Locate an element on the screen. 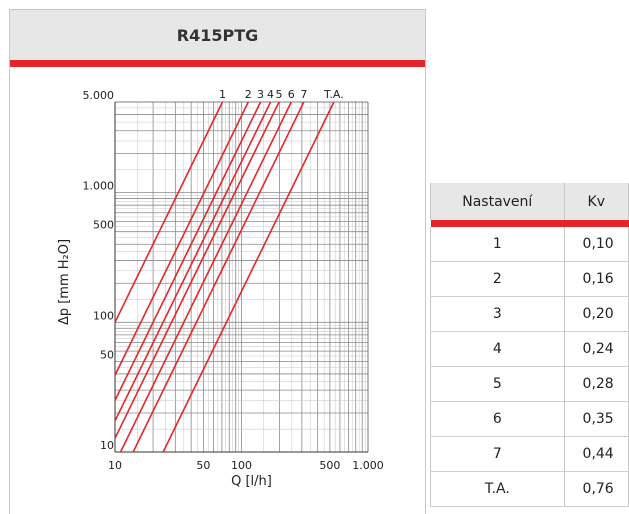 This screenshot has width=629, height=514. table-header-kv: Kv is located at coordinates (596, 201).